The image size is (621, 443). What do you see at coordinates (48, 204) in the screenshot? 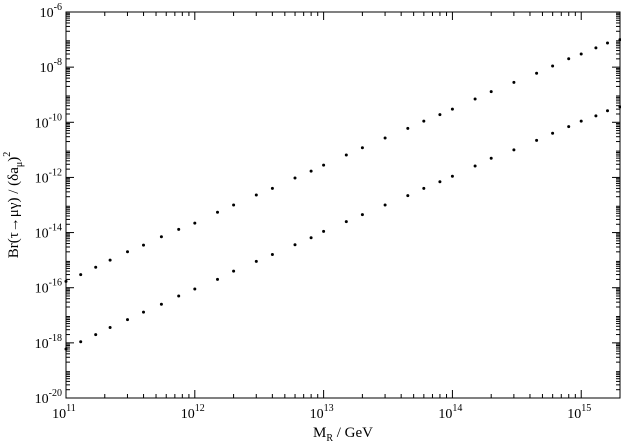
I see `y-tick-labels: 10⁻²⁰ 10⁻¹⁸ 10⁻¹⁶ 10⁻¹⁴ 10⁻¹² 10⁻¹⁰ 10⁻⁸ 10⁻⁶` at bounding box center [48, 204].